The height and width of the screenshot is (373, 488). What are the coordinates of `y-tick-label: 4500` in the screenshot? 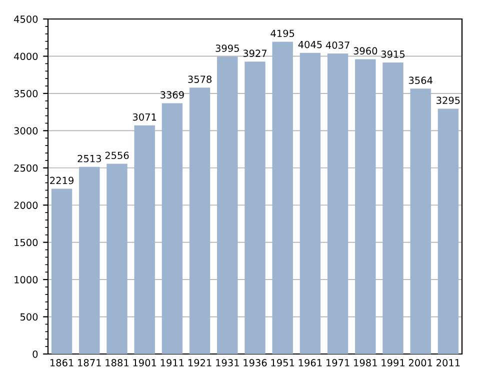 It's located at (26, 19).